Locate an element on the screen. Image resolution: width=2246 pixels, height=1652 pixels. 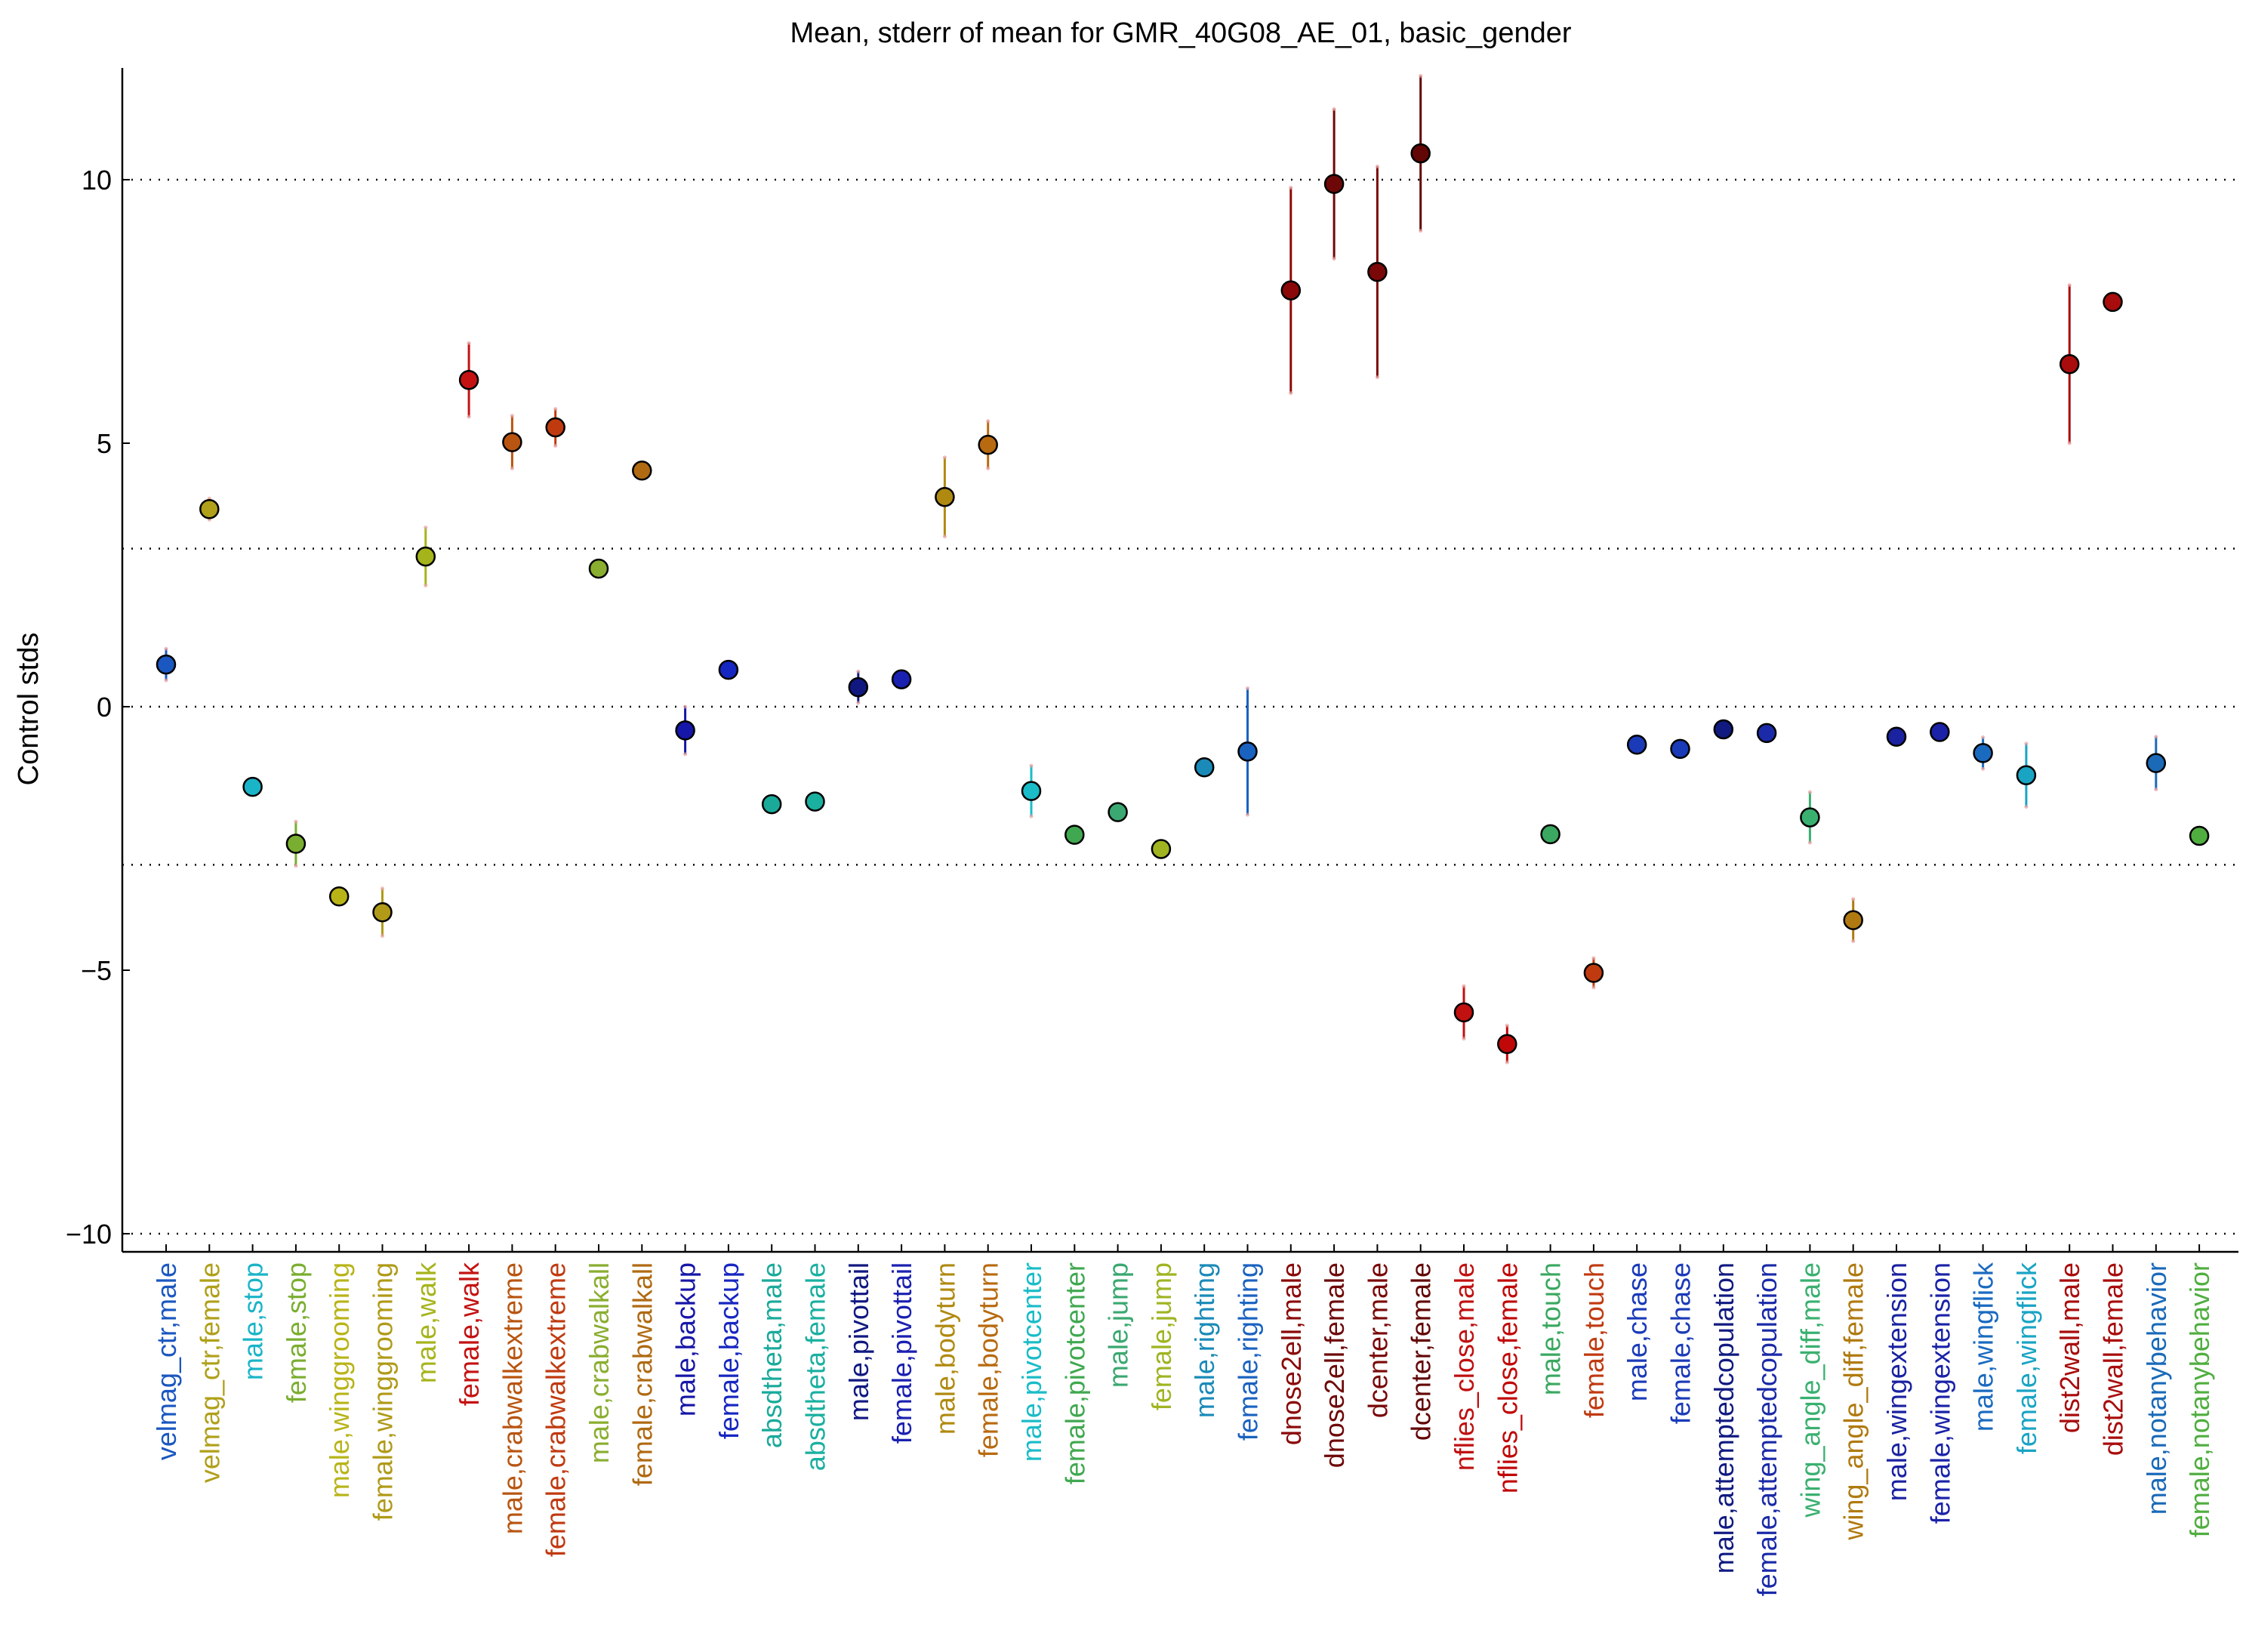
x-tick-label: female,walk is located at coordinates (470, 1334).